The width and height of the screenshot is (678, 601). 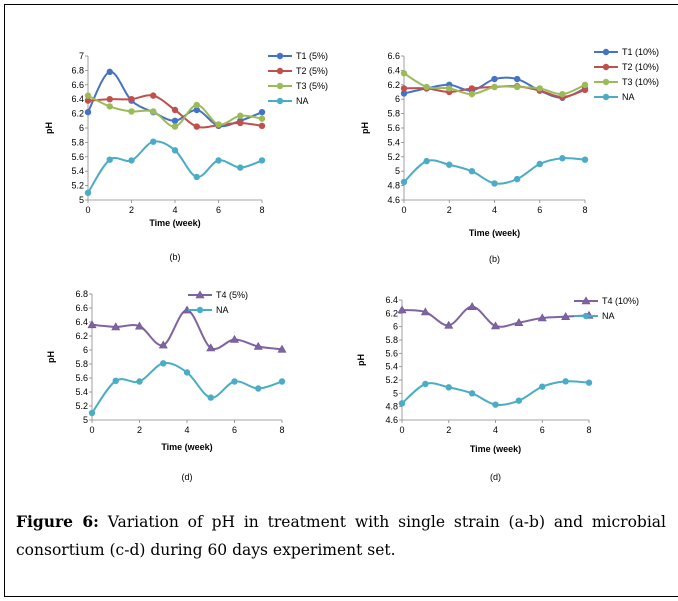 I want to click on caption-label: Figure 6:, so click(x=57, y=521).